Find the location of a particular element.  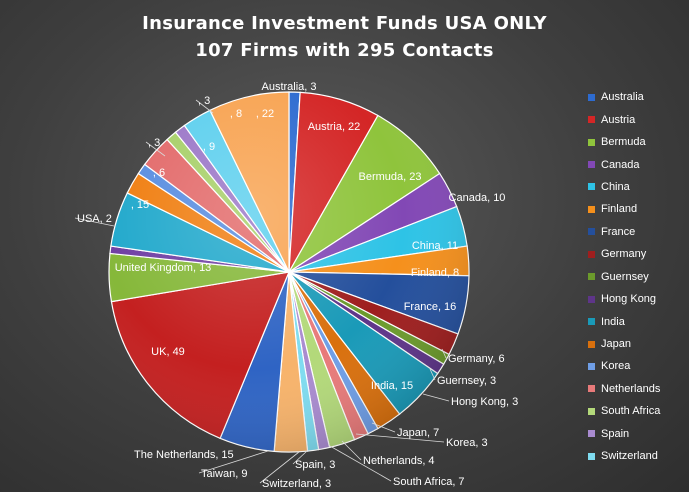

legend-item-switzerland: Switzerland is located at coordinates (638, 456).